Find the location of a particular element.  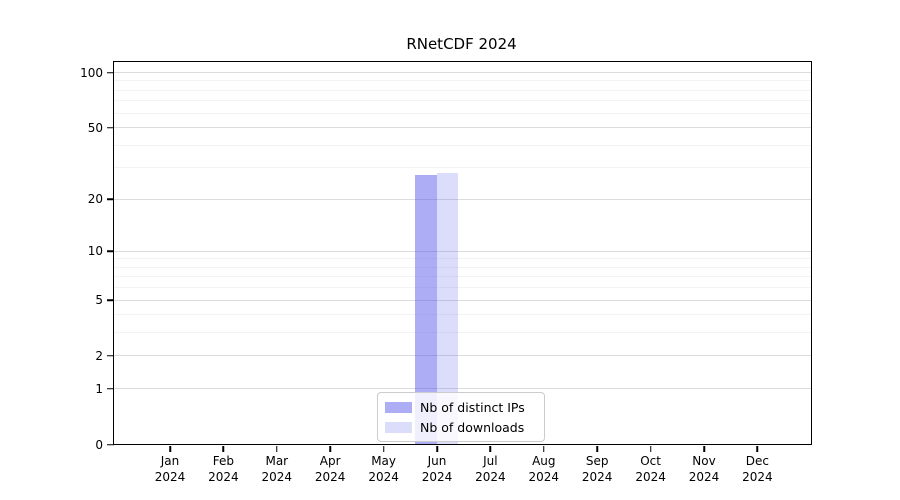

y-tick-label: 20 is located at coordinates (95, 199).